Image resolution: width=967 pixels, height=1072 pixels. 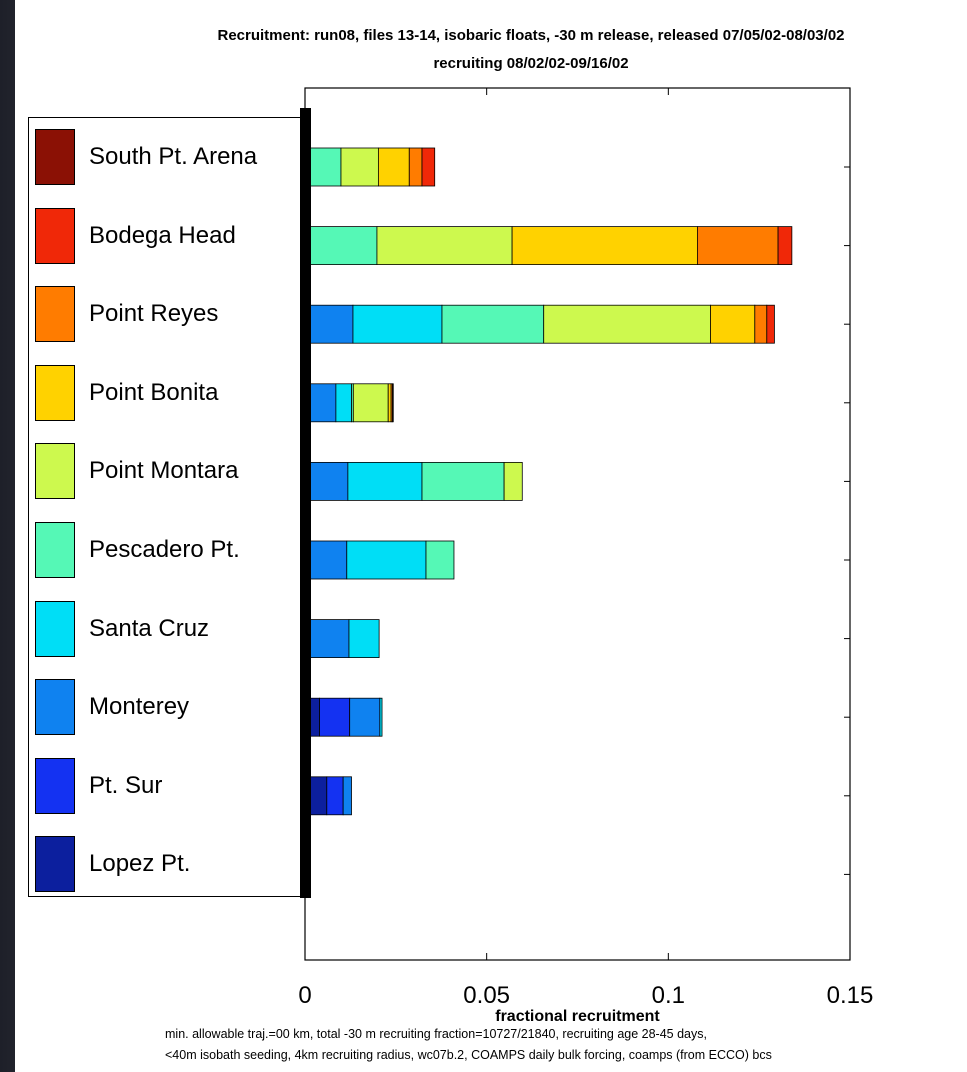 What do you see at coordinates (164, 549) in the screenshot?
I see `legend-label: Pescadero Pt.` at bounding box center [164, 549].